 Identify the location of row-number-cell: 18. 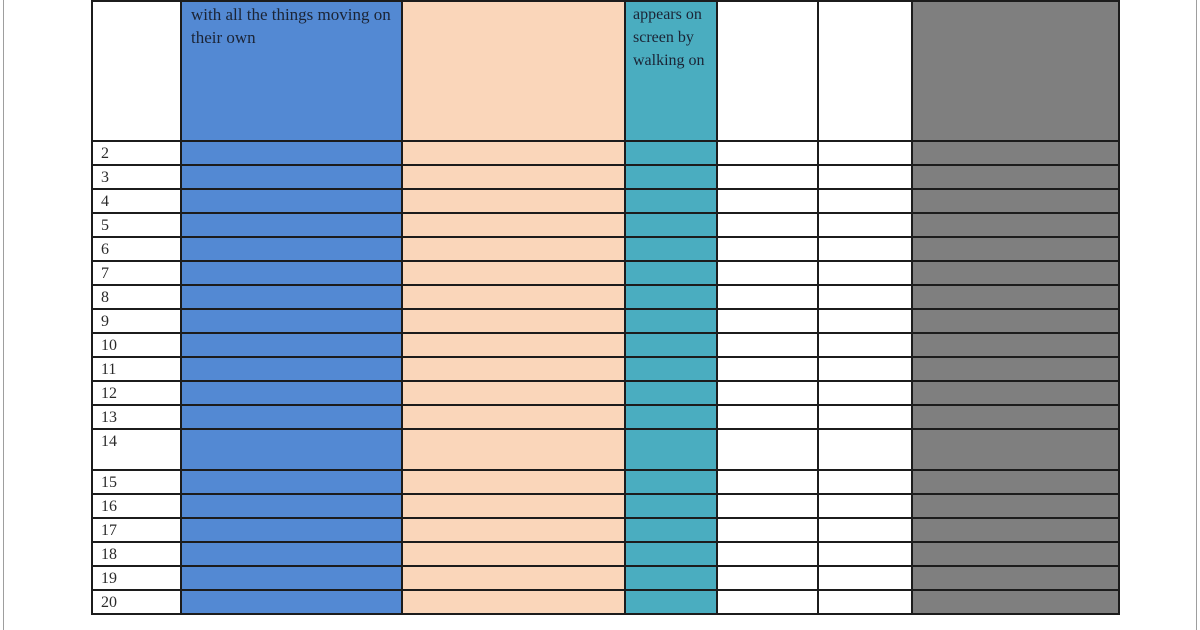
(136, 554).